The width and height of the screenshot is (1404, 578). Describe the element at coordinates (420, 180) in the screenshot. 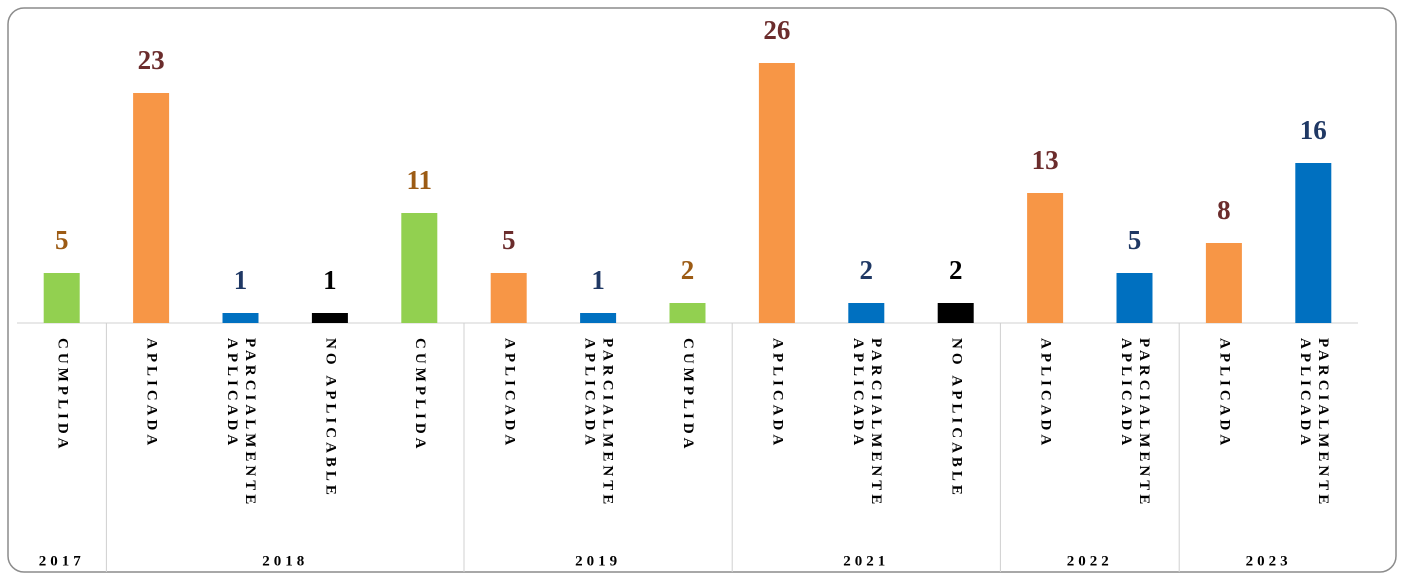

I see `data-label: 11` at that location.